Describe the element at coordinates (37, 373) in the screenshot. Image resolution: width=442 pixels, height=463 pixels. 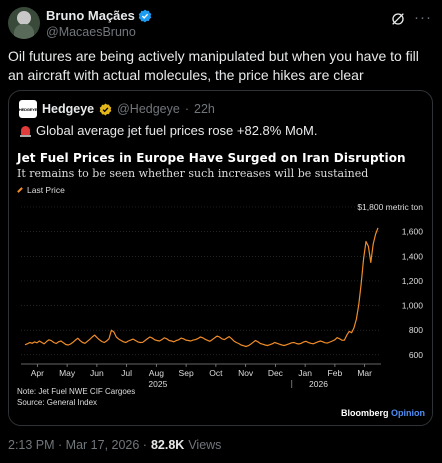
I see `x-tick-label: Apr` at that location.